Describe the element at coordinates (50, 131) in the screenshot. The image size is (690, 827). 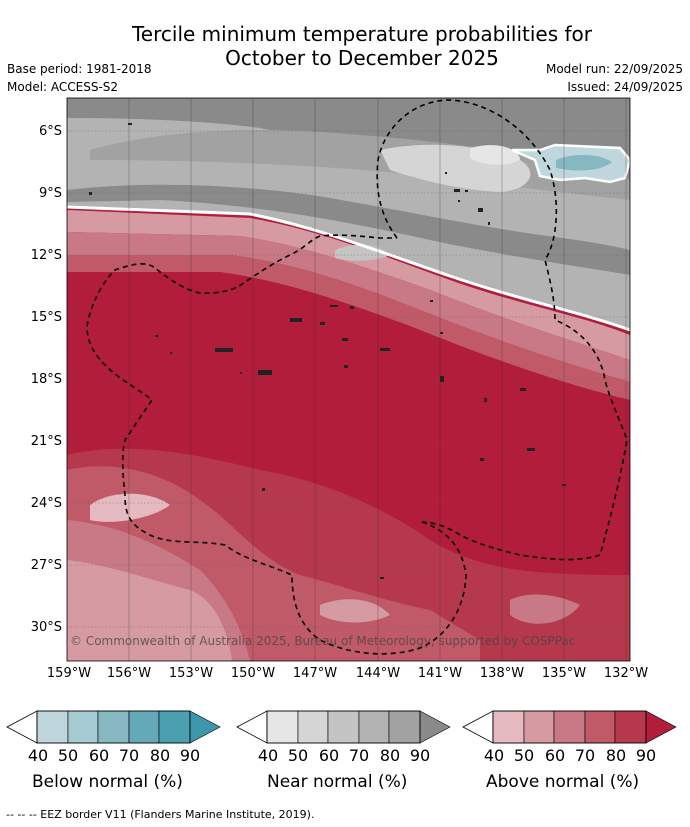
I see `lat-label-6s: 6°S` at that location.